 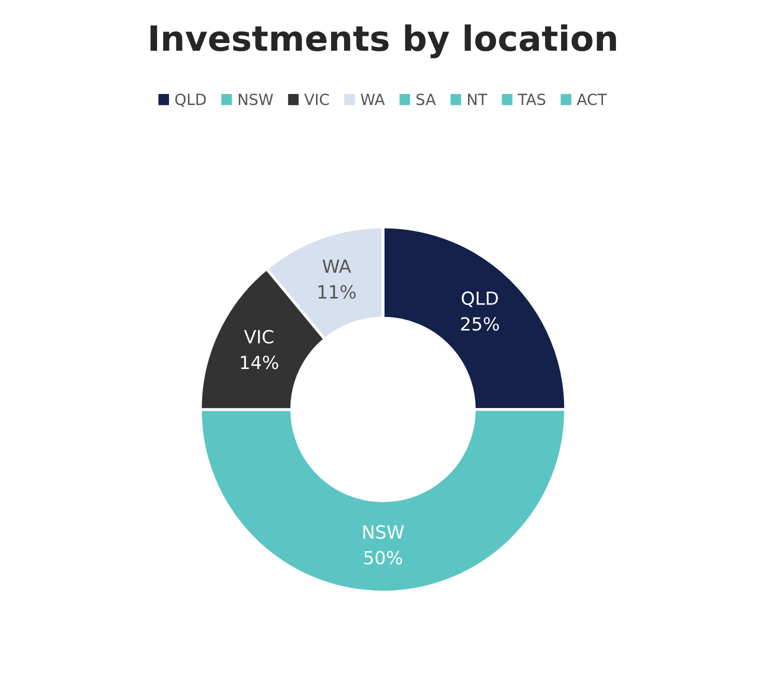 I want to click on chart-title: Investments by location, so click(x=383, y=41).